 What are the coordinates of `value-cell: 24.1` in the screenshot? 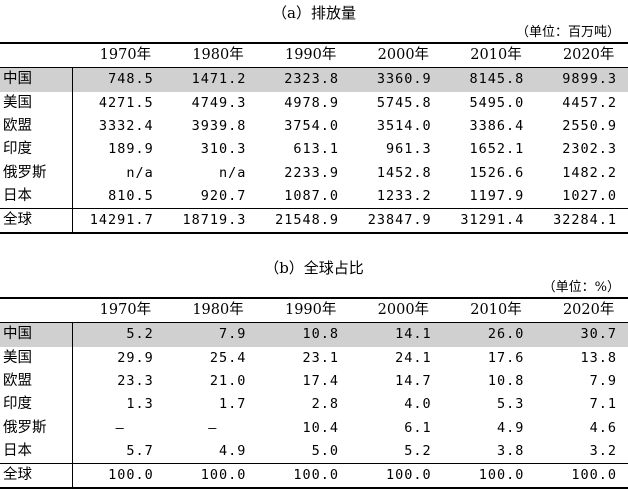 It's located at (413, 357).